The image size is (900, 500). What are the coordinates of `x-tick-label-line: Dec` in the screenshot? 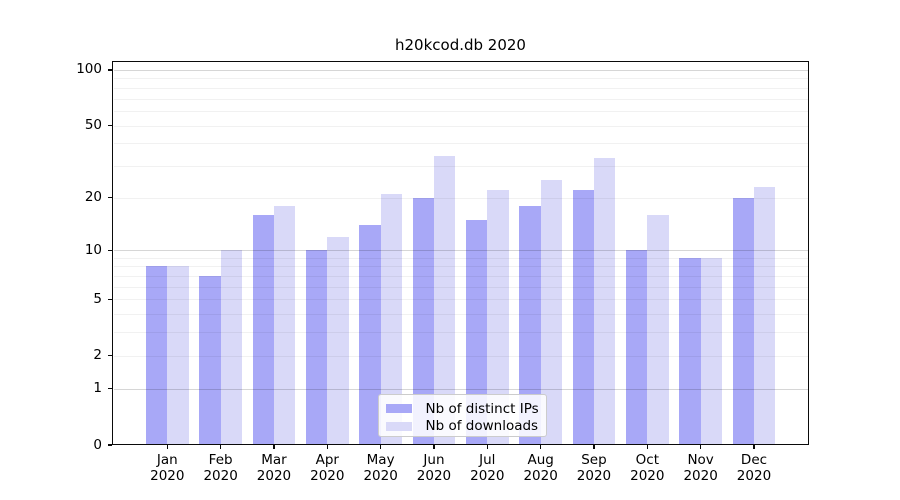 It's located at (754, 460).